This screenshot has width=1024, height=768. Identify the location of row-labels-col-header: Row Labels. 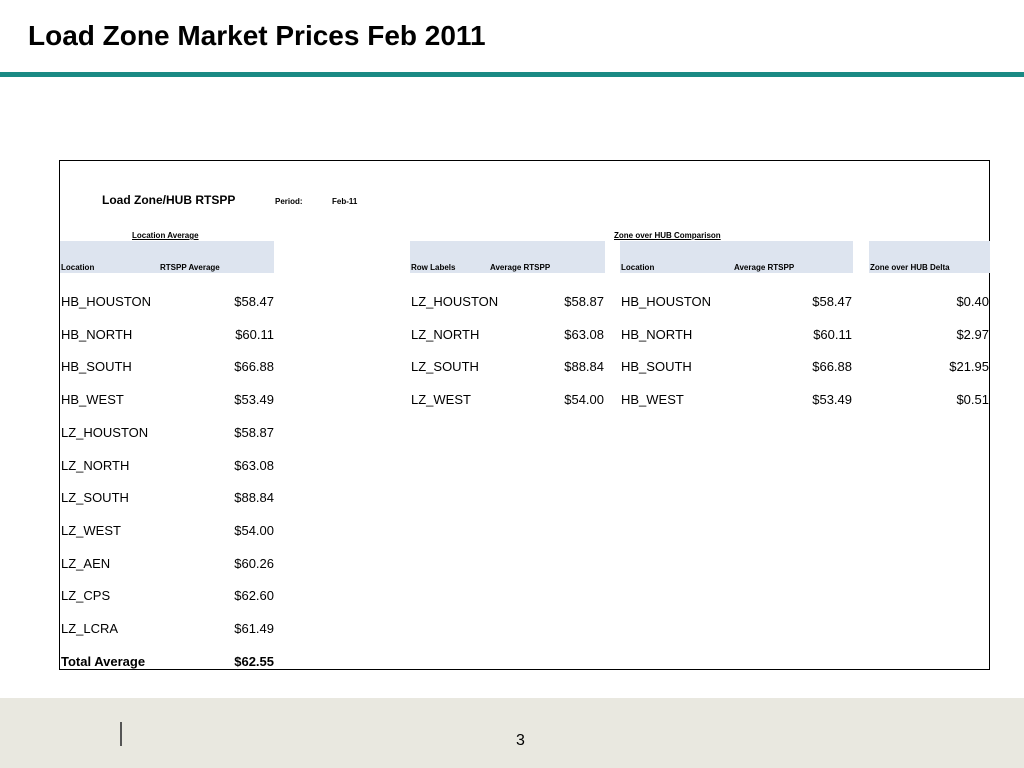
(433, 267).